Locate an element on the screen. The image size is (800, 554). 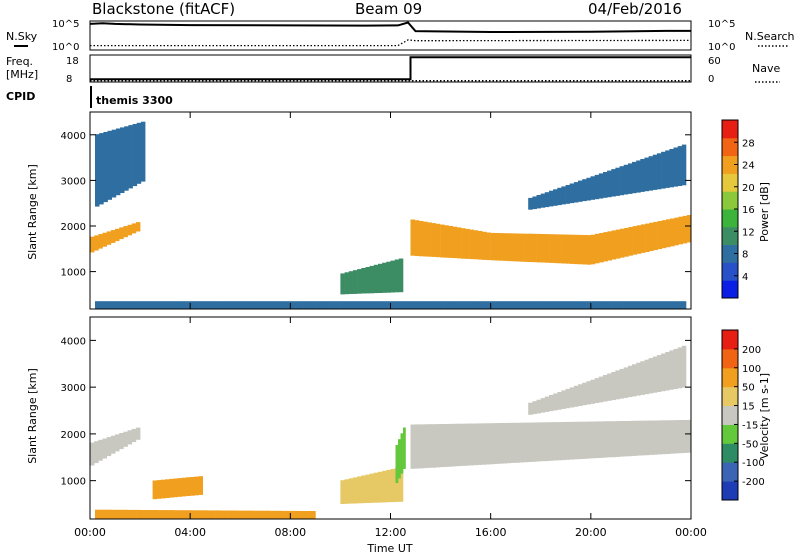
y-tick-label: 3000 is located at coordinates (73, 388).